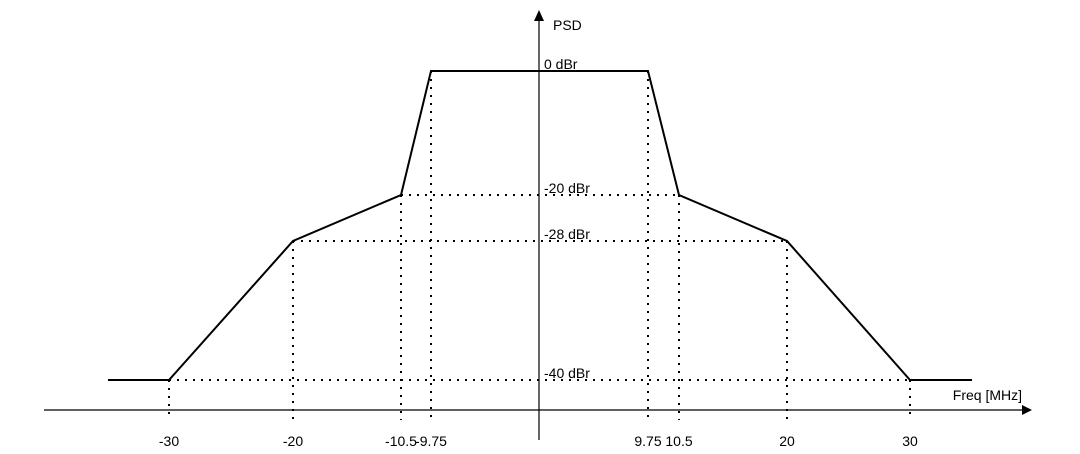  What do you see at coordinates (538, 441) in the screenshot?
I see `x-tick-labels: -30 -20 -10.5-9.75 9.75 10.5 20 30` at bounding box center [538, 441].